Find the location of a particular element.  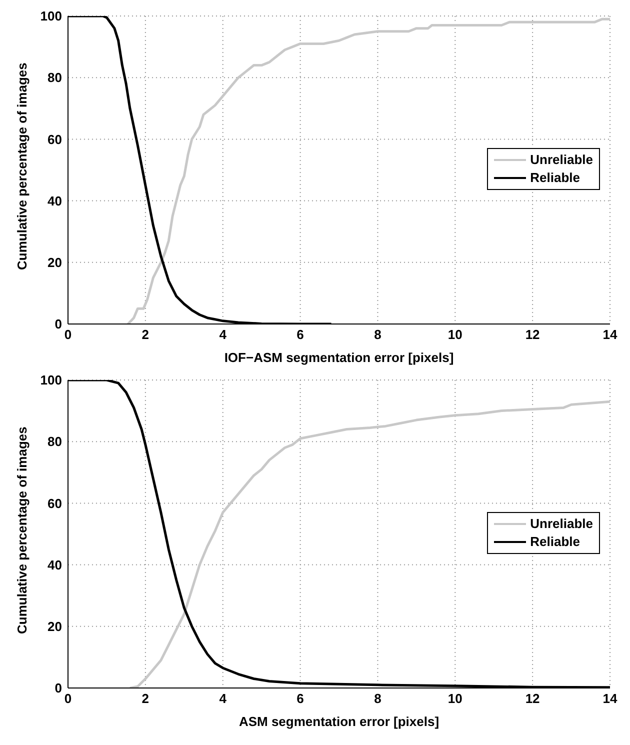

x-axis-title: IOF−ASM segmentation error [pixels] is located at coordinates (339, 357).